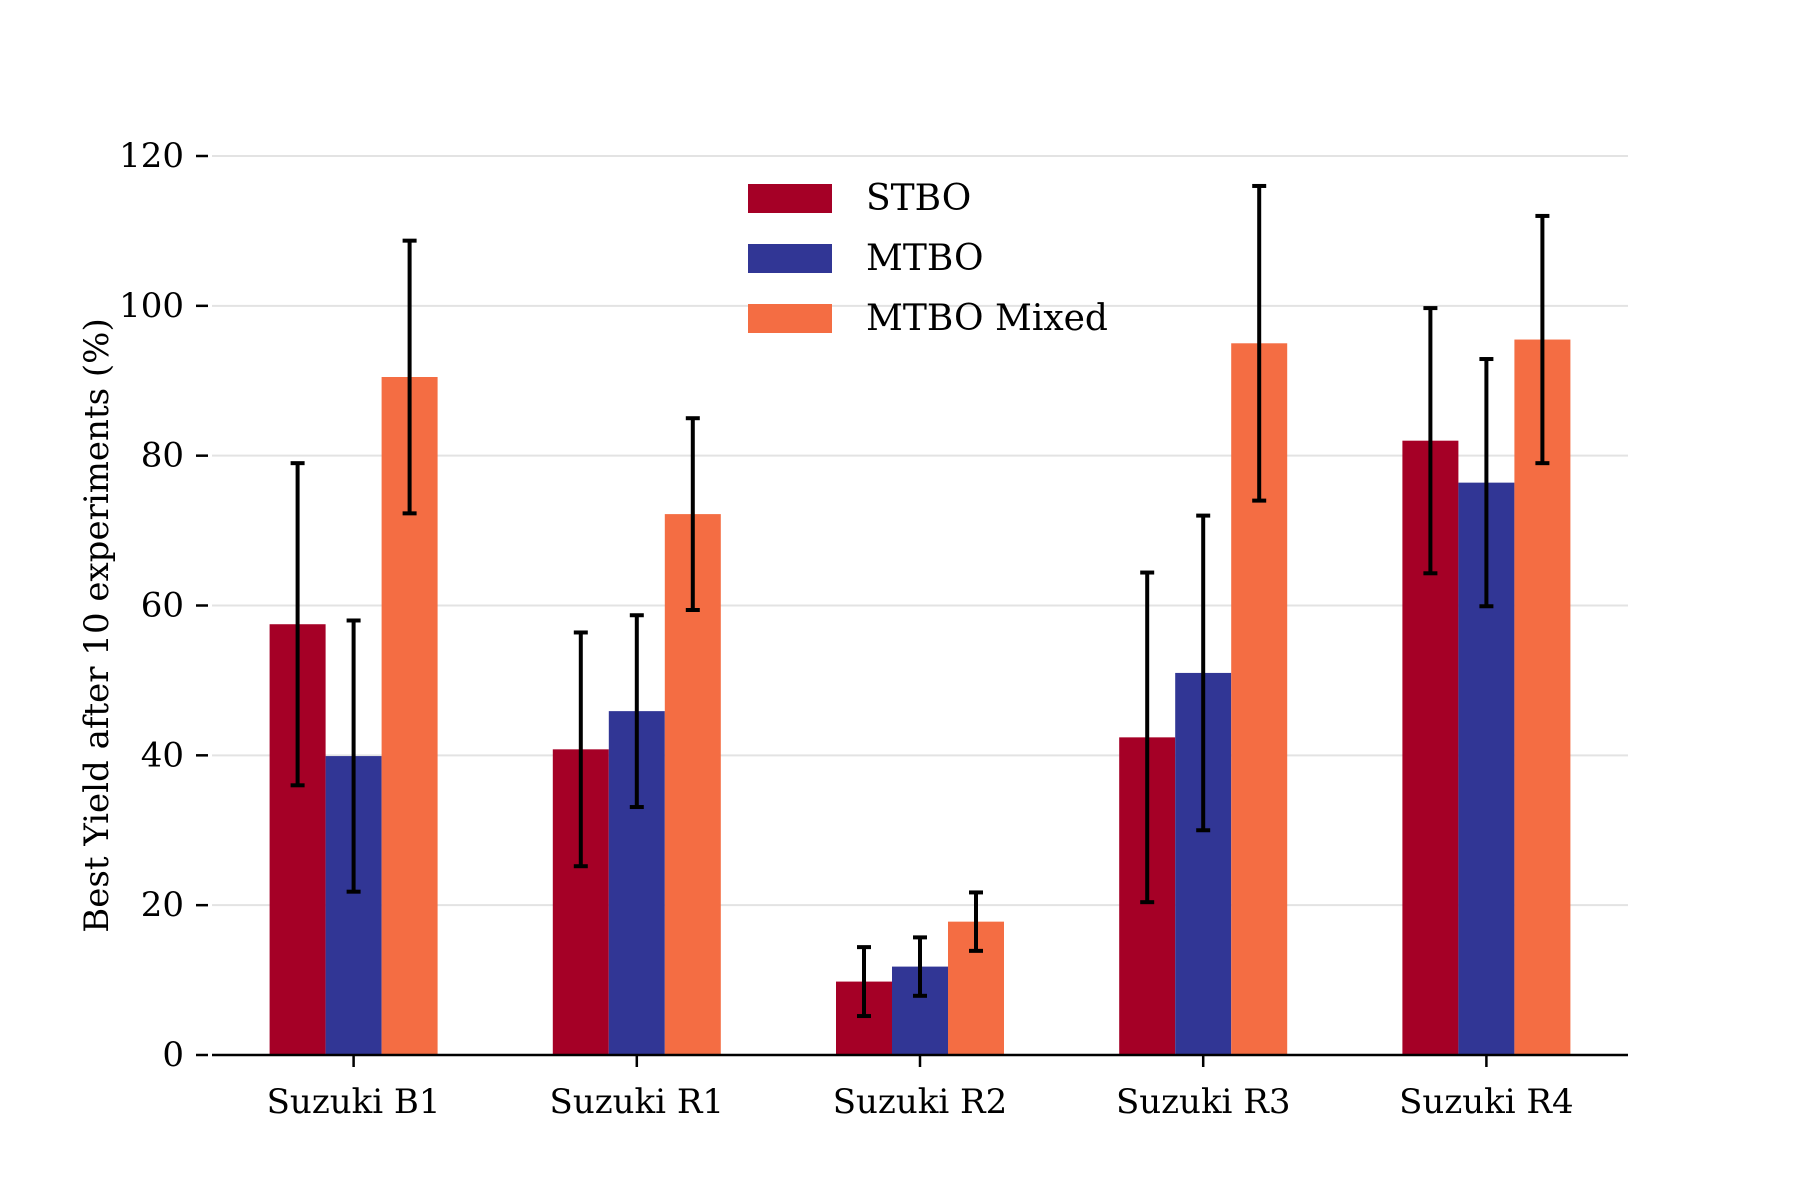 The width and height of the screenshot is (1800, 1200). What do you see at coordinates (920, 1102) in the screenshot?
I see `x-tick-label: Suzuki R2` at bounding box center [920, 1102].